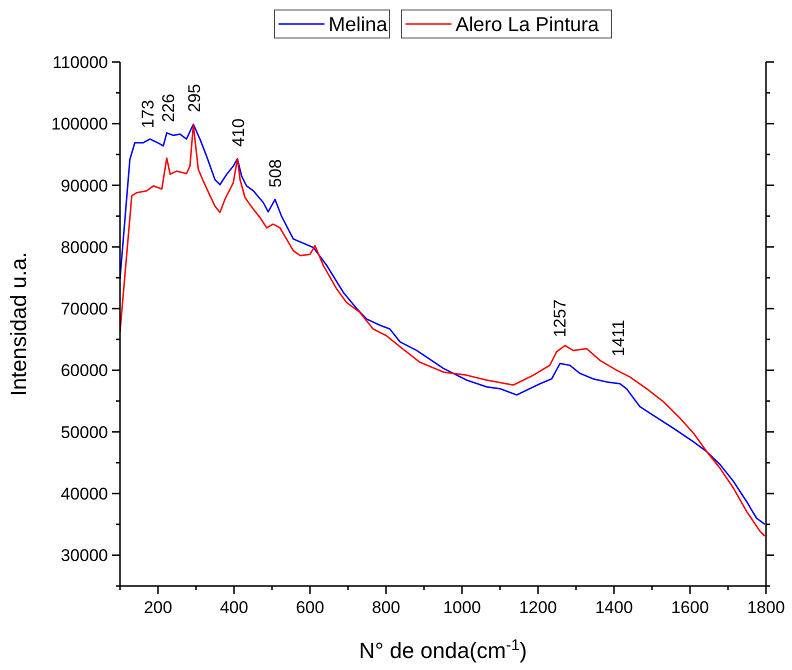  Describe the element at coordinates (234, 607) in the screenshot. I see `x-tick-label: 400` at that location.